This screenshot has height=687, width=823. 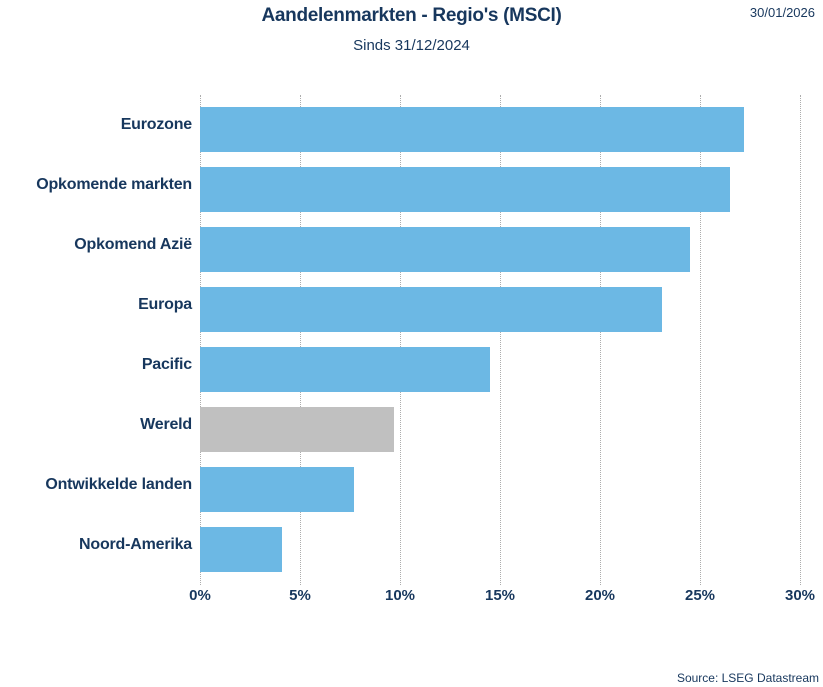 I want to click on chart-subtitle: Sinds 31/12/2024, so click(x=411, y=45).